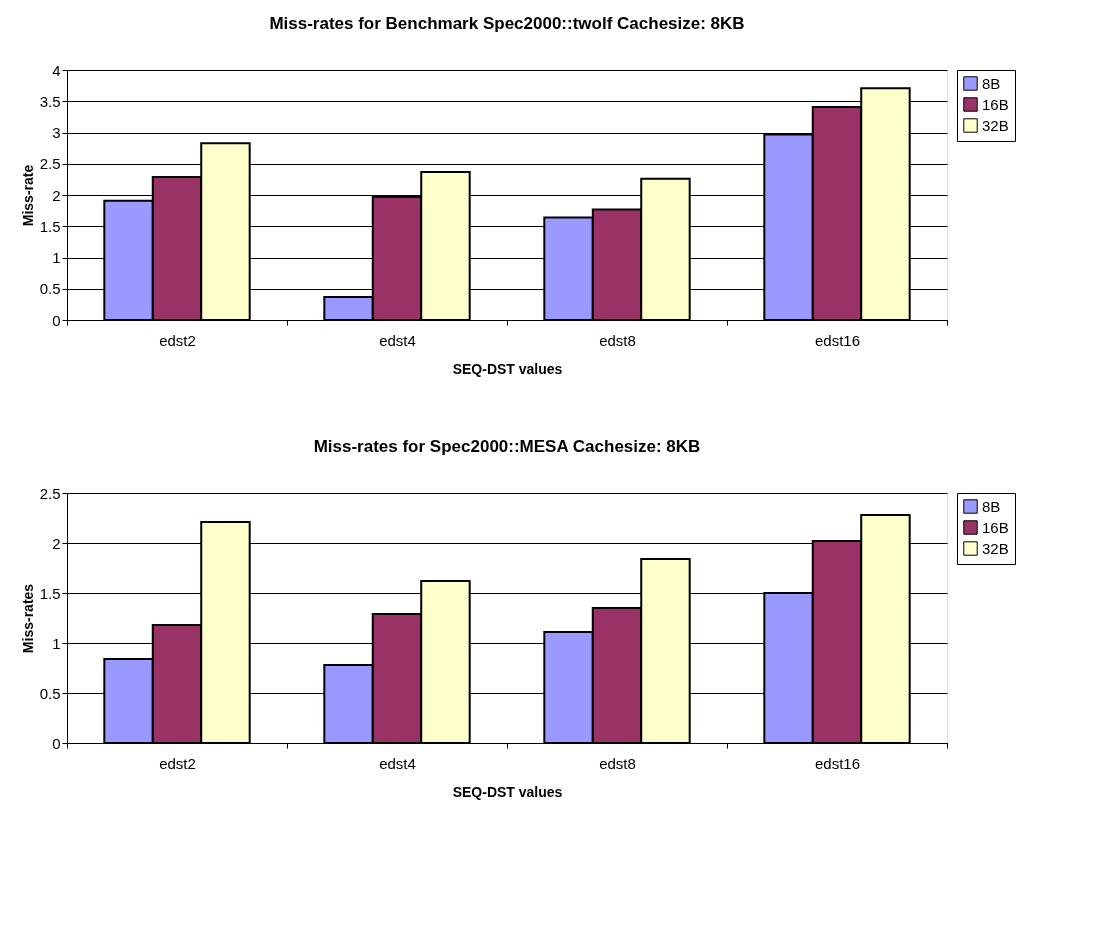 This screenshot has width=1099, height=928. Describe the element at coordinates (56, 70) in the screenshot. I see `y-tick-label: 4` at that location.